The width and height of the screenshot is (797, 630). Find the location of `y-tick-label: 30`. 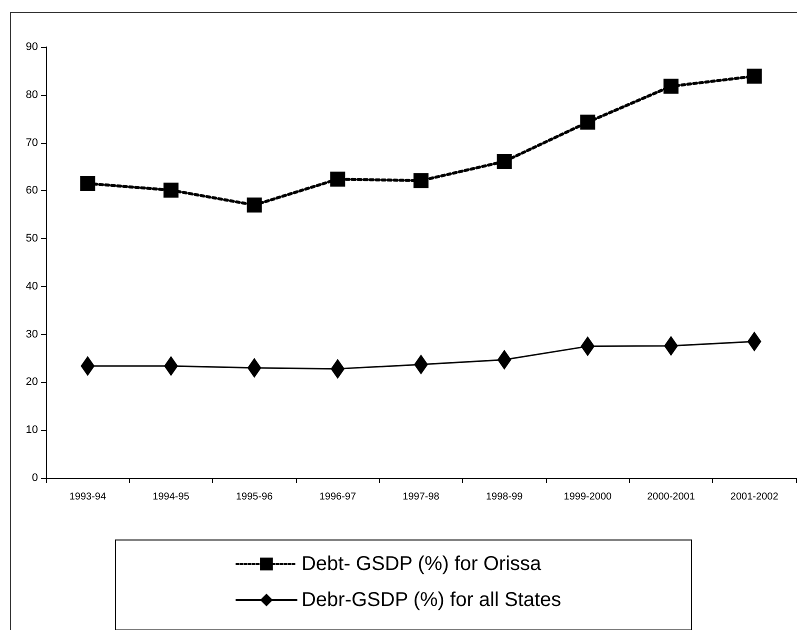

y-tick-label: 30 is located at coordinates (32, 334).